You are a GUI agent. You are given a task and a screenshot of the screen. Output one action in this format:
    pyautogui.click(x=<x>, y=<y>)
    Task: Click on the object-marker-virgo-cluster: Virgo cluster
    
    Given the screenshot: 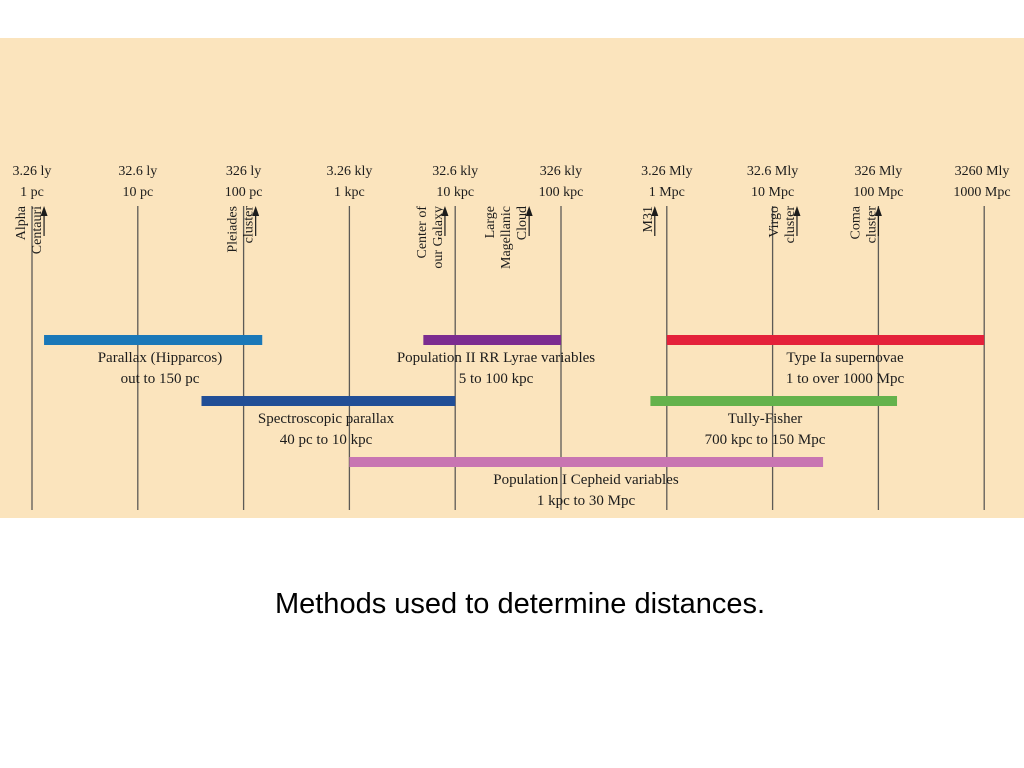 What is the action you would take?
    pyautogui.click(x=784, y=225)
    